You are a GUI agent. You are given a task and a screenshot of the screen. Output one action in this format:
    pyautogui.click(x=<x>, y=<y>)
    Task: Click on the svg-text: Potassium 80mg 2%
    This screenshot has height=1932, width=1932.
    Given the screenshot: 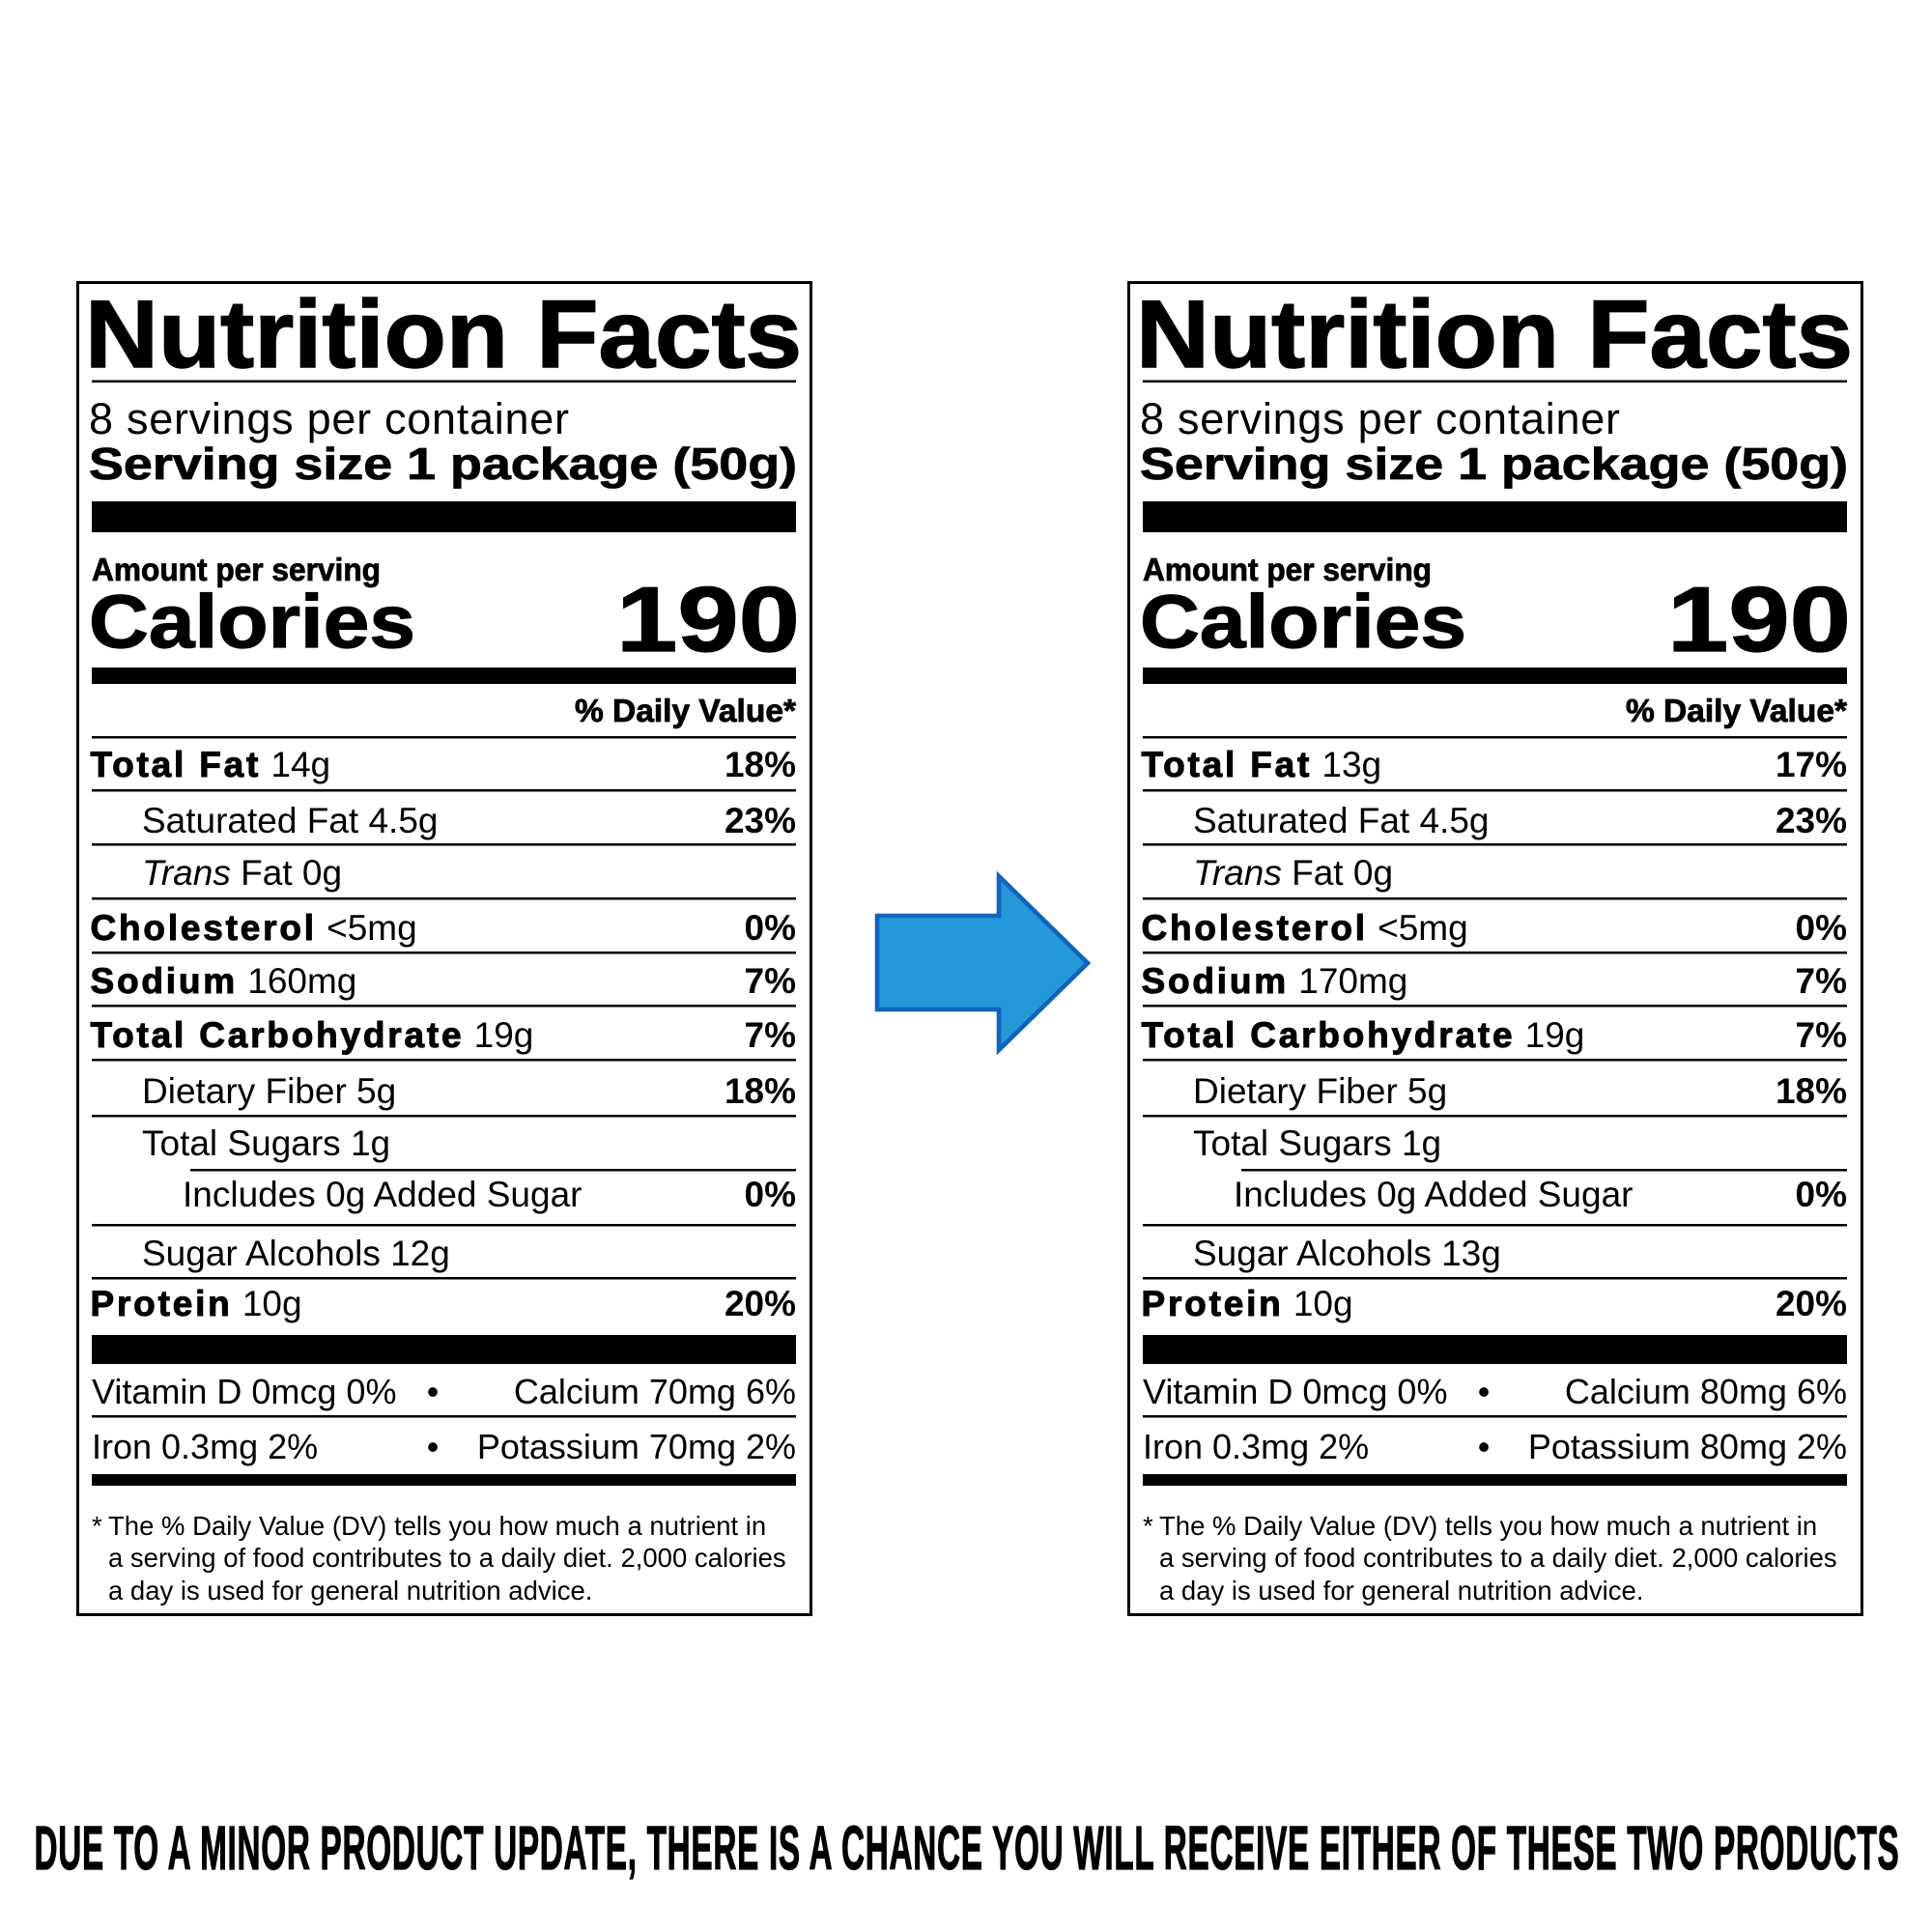 What is the action you would take?
    pyautogui.click(x=1687, y=1446)
    